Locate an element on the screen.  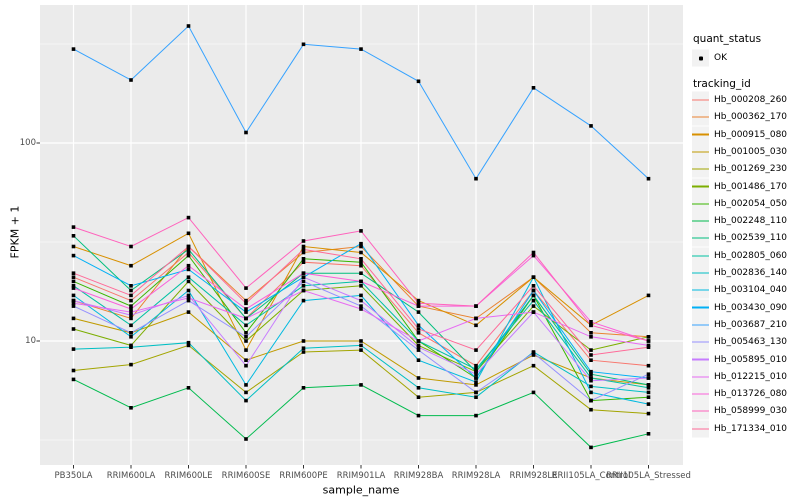
x-tick-label: RRIM901LA is located at coordinates (361, 476).